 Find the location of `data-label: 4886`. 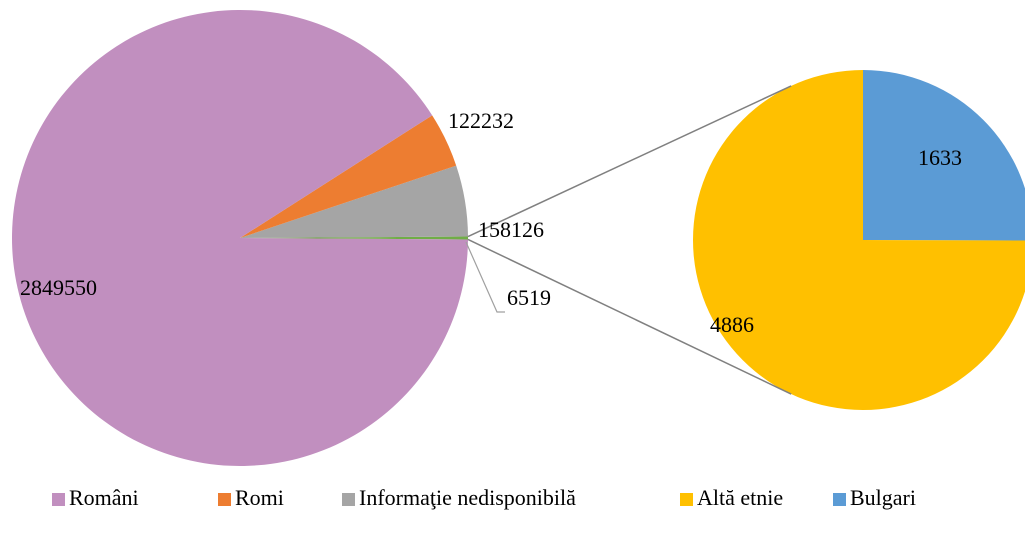

data-label: 4886 is located at coordinates (732, 324).